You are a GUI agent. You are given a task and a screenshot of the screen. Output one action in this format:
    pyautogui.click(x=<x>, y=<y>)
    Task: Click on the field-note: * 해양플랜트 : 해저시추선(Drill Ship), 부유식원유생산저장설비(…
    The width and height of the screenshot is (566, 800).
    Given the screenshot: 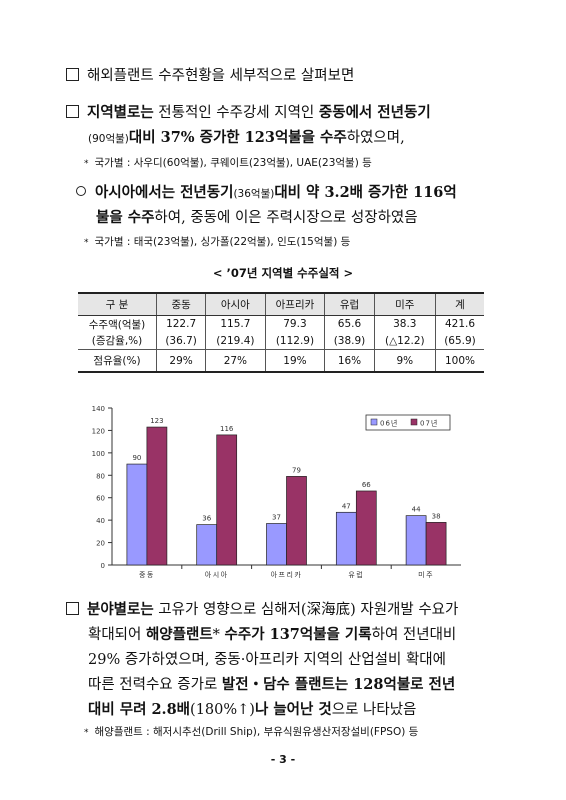 What is the action you would take?
    pyautogui.click(x=251, y=731)
    